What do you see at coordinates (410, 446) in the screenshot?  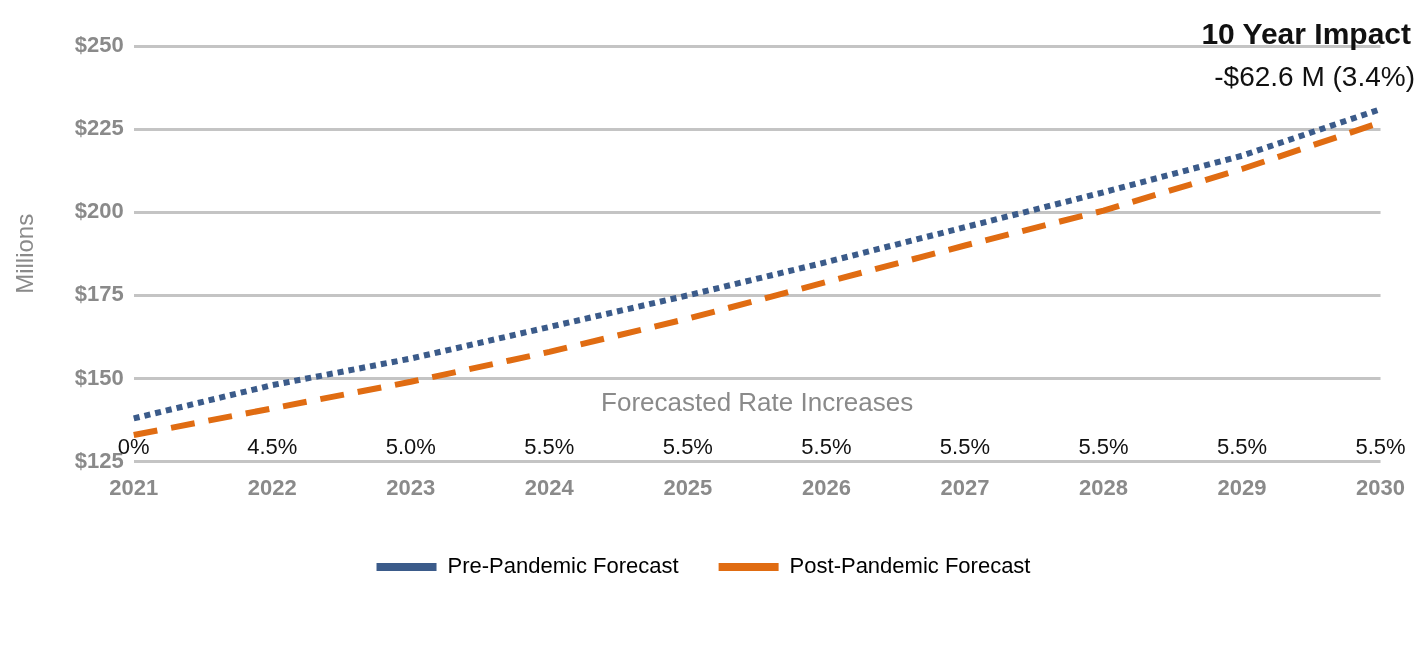 I see `annotation: 5.0%` at bounding box center [410, 446].